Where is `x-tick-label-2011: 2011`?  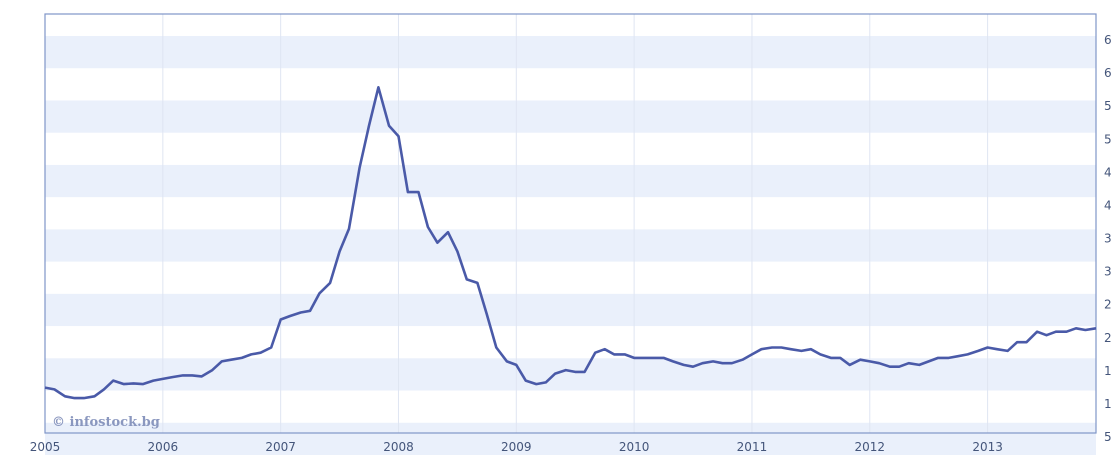
x-tick-label-2011: 2011 is located at coordinates (752, 447).